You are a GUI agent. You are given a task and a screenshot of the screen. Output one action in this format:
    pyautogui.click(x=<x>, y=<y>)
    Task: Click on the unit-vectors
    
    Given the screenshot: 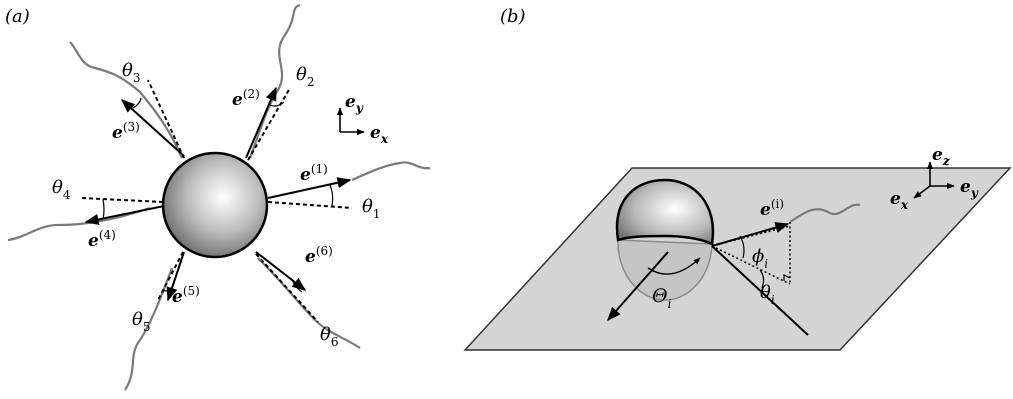 What is the action you would take?
    pyautogui.click(x=218, y=194)
    